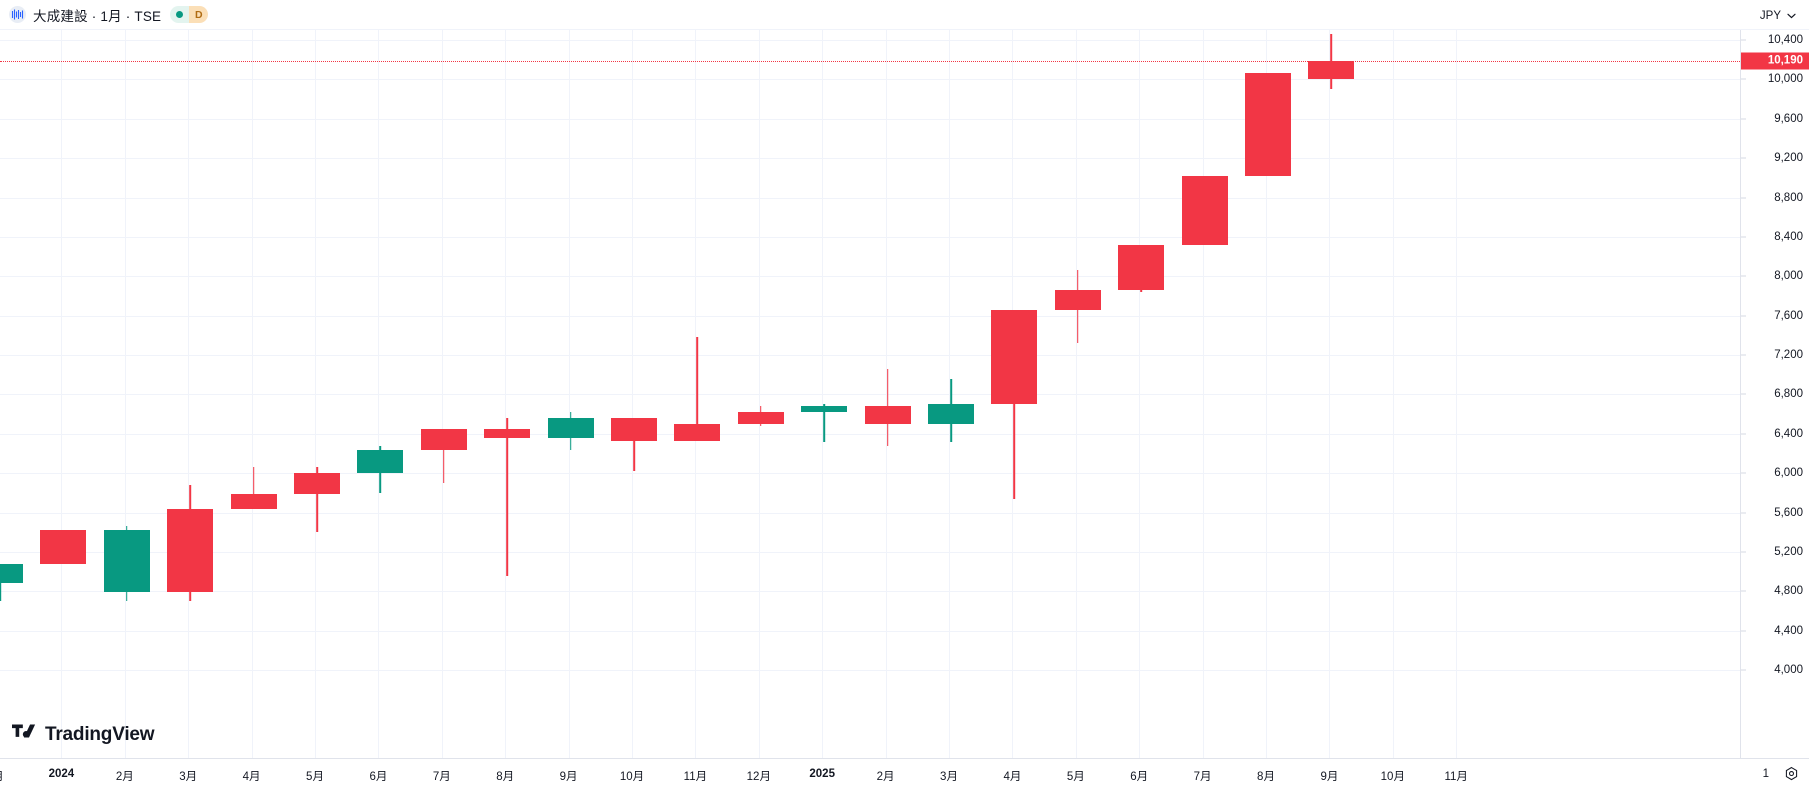 This screenshot has height=790, width=1809. Describe the element at coordinates (1770, 15) in the screenshot. I see `currency-label: JPY` at that location.